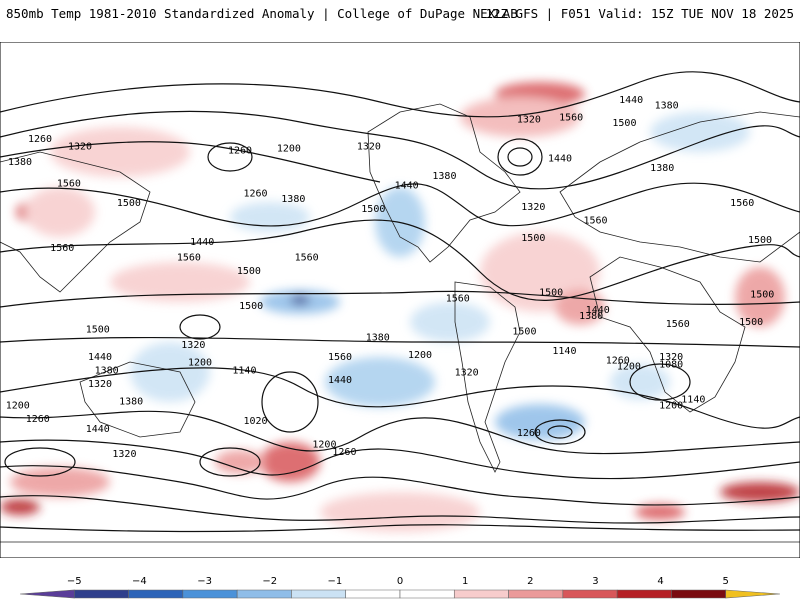  I want to click on colorbar-tick-label: 5, so click(726, 581).